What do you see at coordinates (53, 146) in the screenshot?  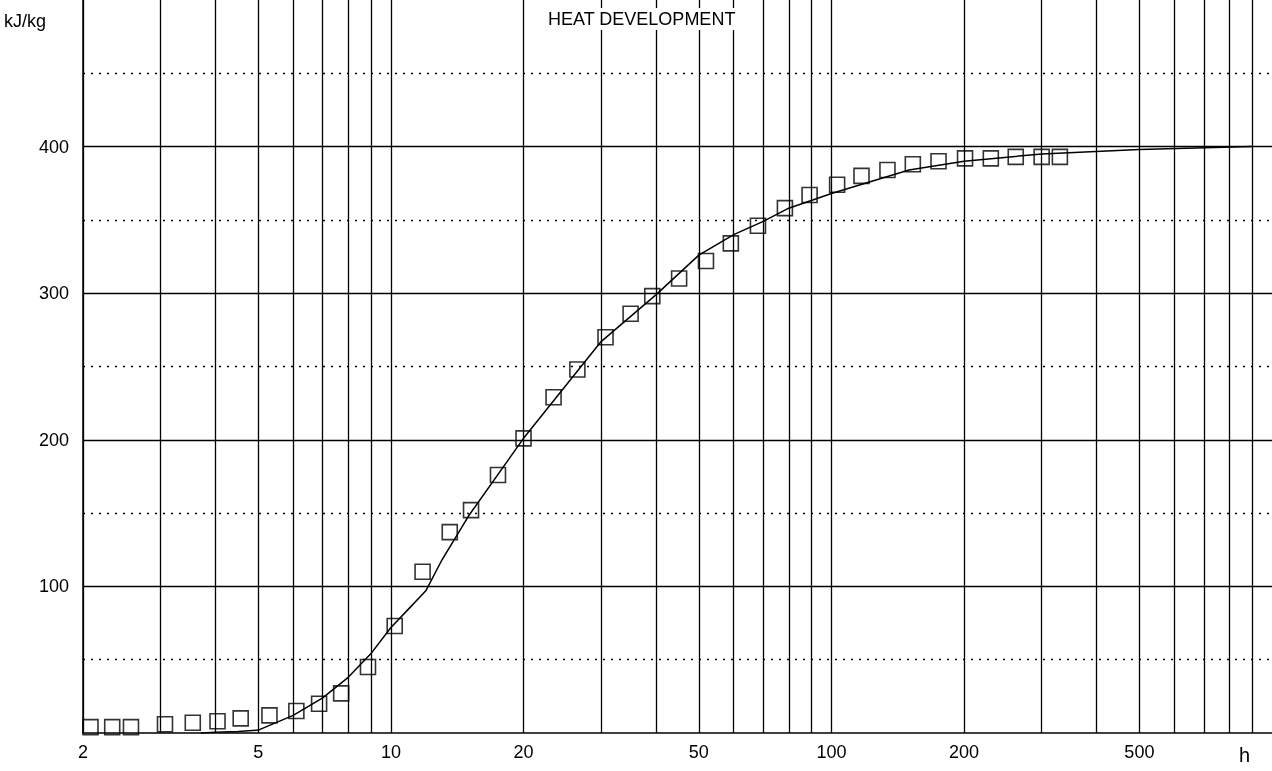 I see `y-tick-label: 400` at bounding box center [53, 146].